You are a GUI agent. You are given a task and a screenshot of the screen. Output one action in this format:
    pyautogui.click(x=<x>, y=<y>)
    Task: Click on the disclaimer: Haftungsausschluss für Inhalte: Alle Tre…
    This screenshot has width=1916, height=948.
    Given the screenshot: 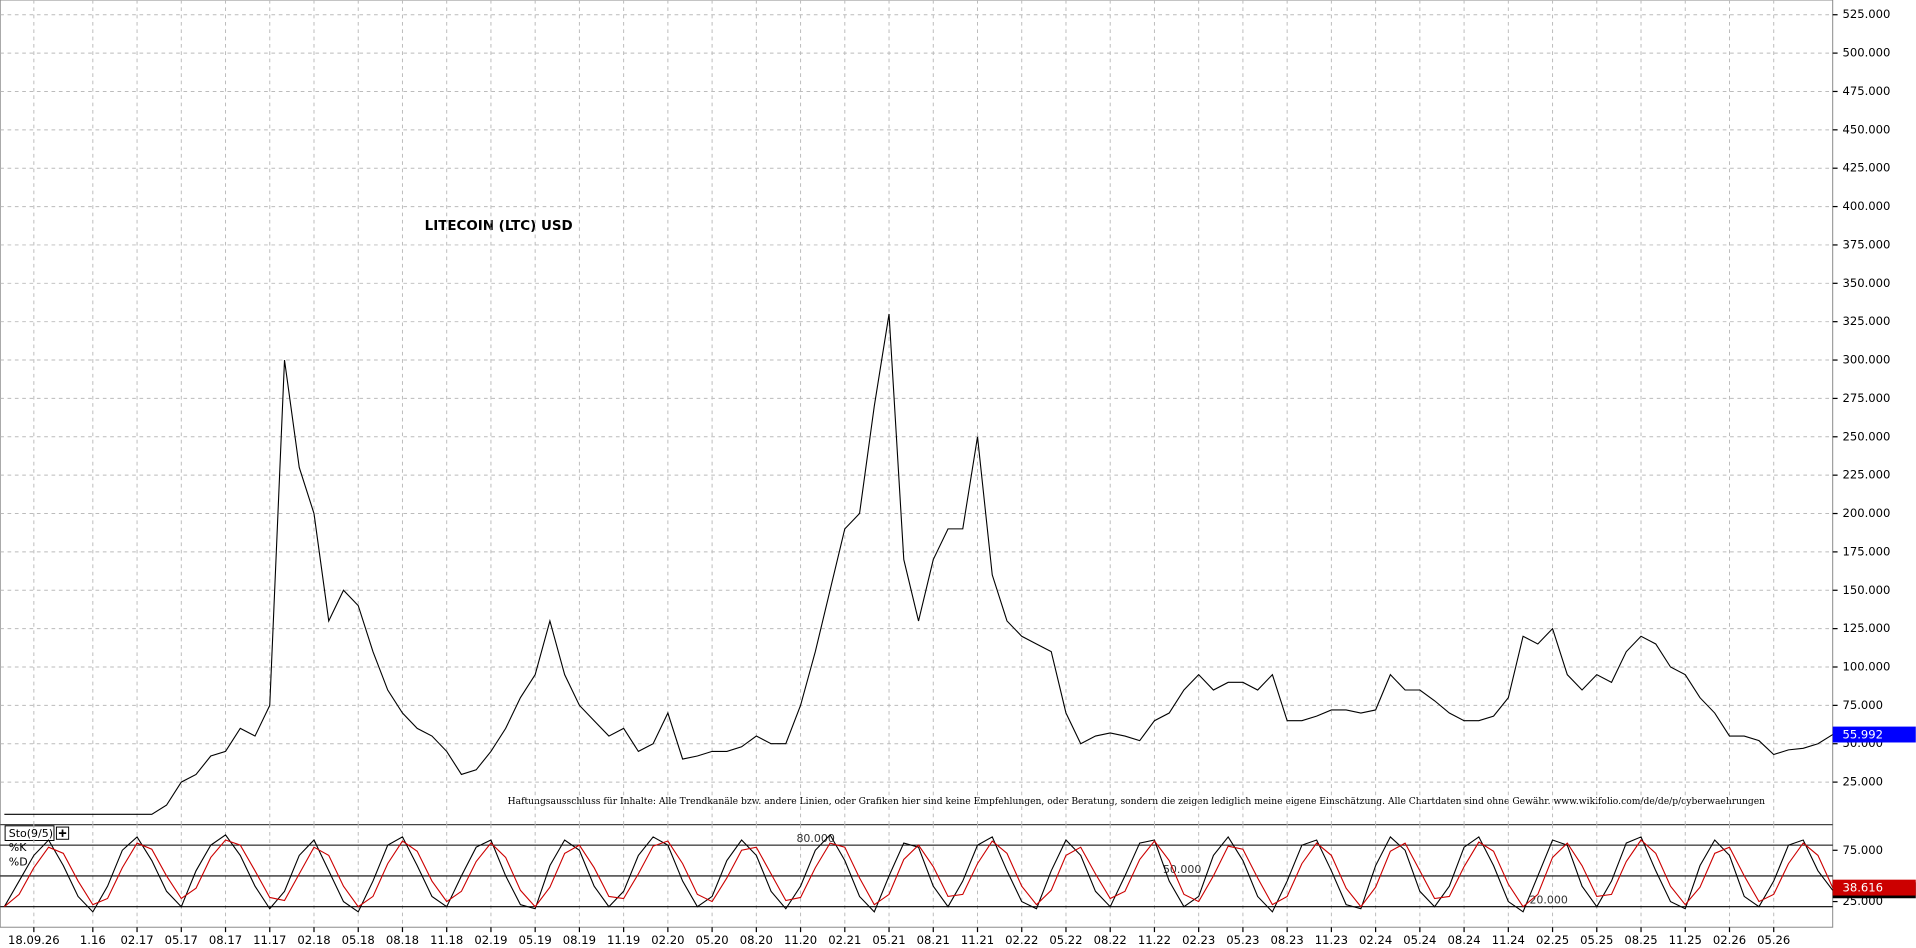 What is the action you would take?
    pyautogui.click(x=1137, y=801)
    